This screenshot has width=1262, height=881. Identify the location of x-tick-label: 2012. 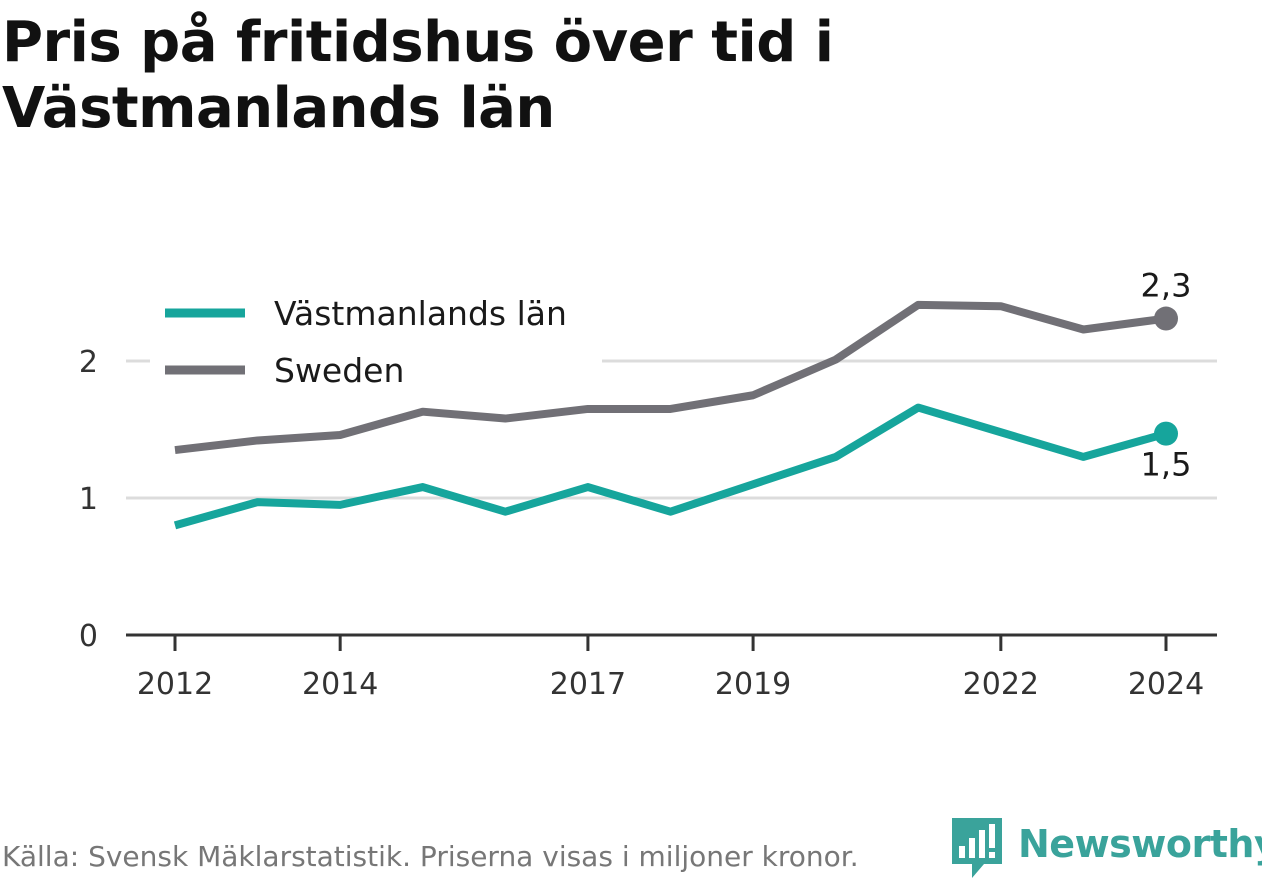
(175, 684).